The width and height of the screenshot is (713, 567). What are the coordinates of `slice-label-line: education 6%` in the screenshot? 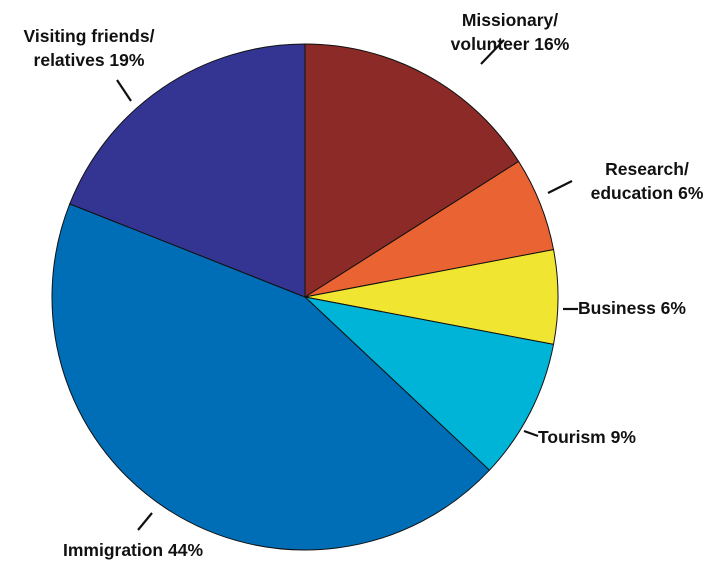 It's located at (647, 193).